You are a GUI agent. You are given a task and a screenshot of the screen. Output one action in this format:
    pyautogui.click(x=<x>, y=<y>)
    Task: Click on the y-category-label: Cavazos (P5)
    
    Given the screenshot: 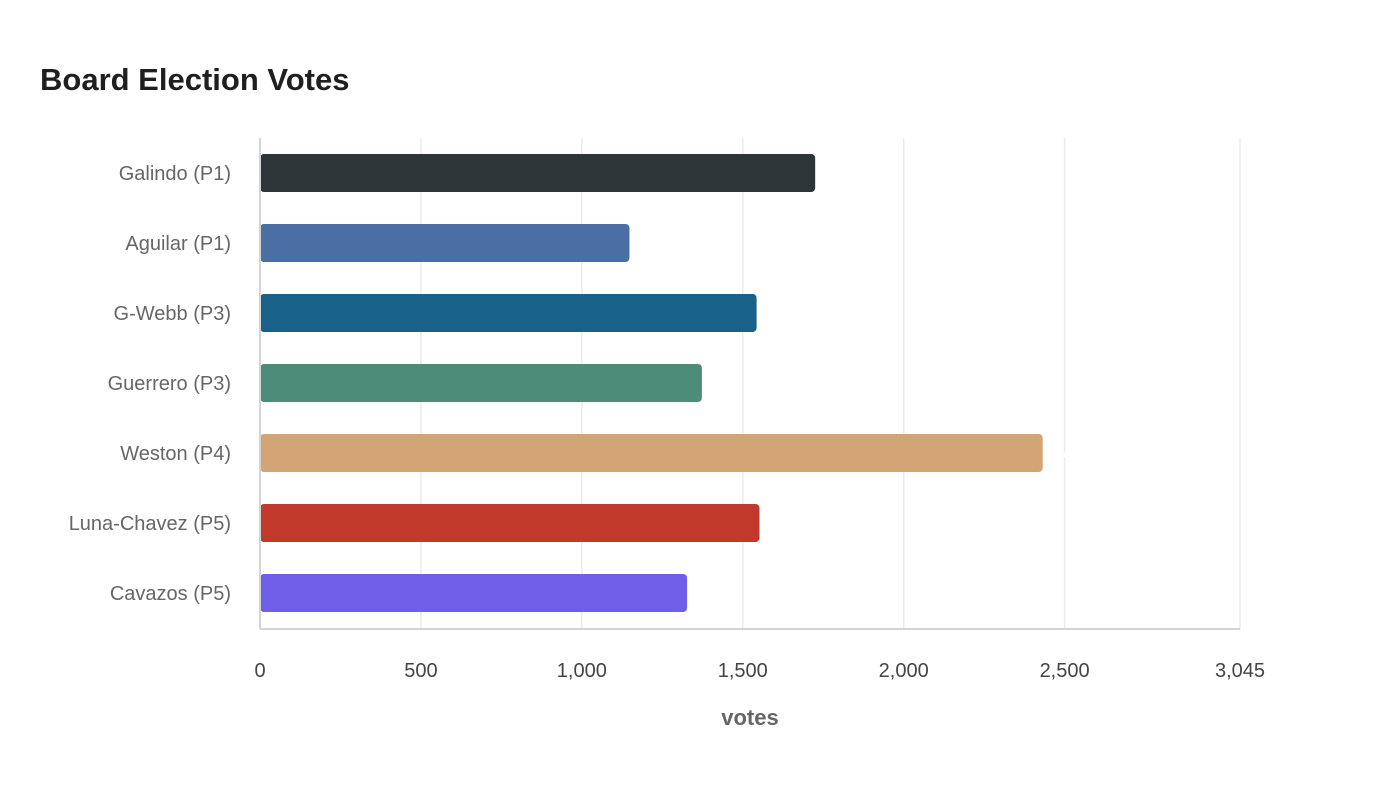 What is the action you would take?
    pyautogui.click(x=170, y=594)
    